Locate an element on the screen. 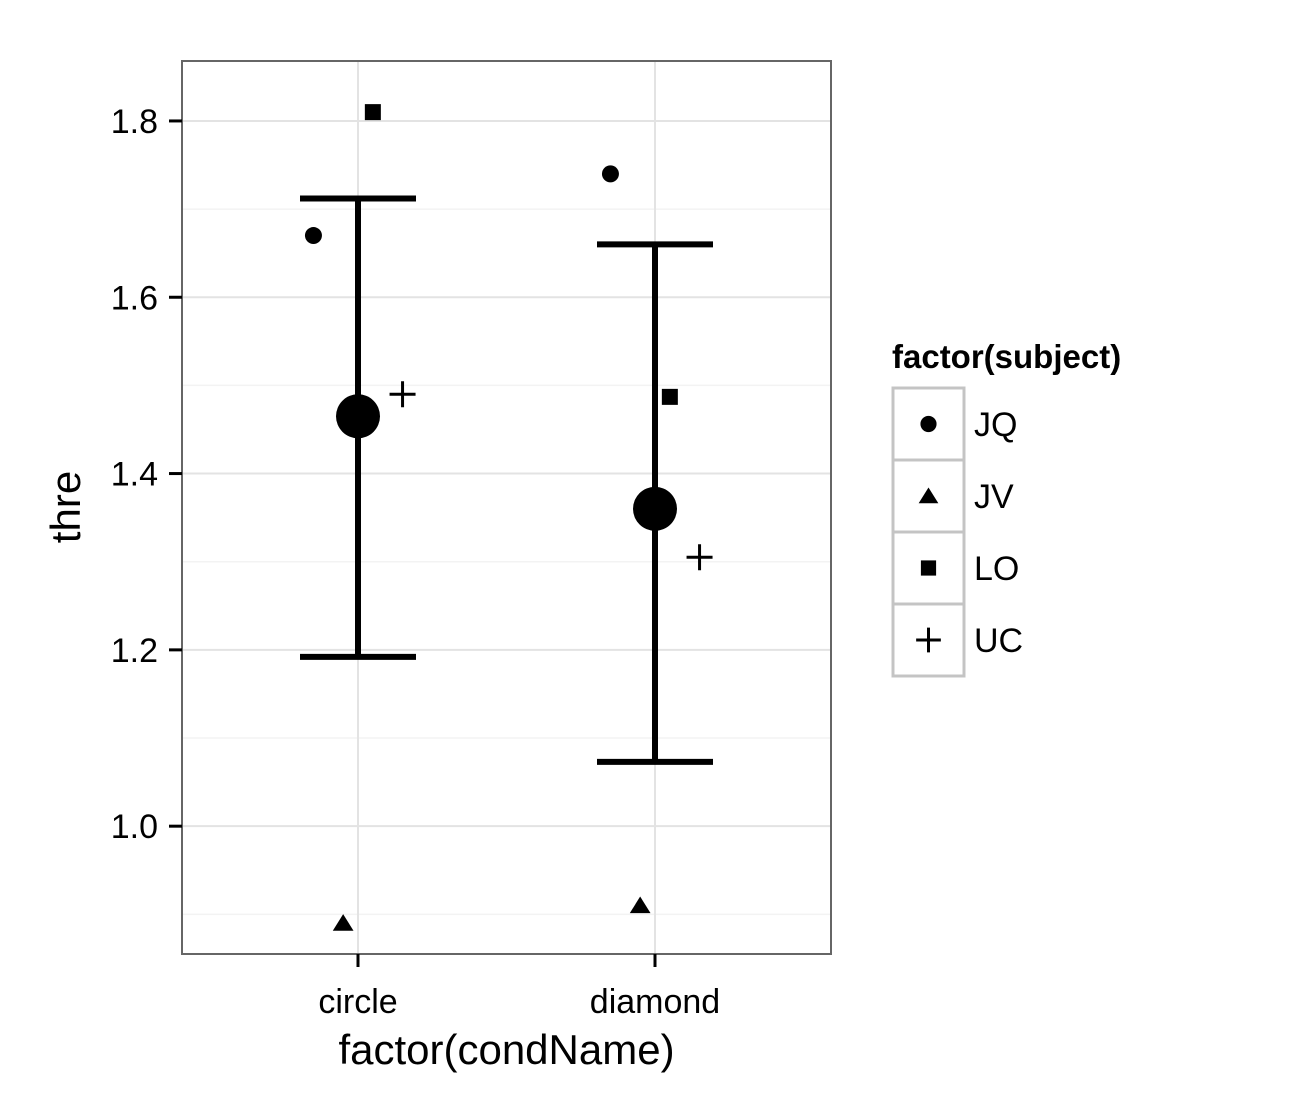 The height and width of the screenshot is (1110, 1289). point-LO-diamond is located at coordinates (669, 396).